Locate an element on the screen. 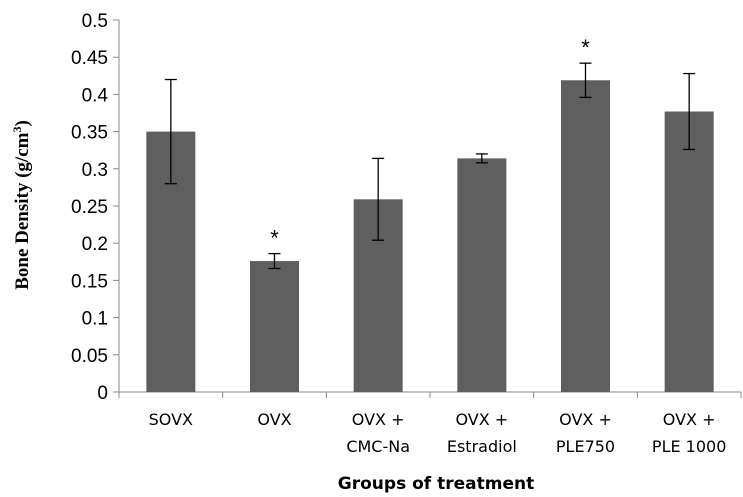 This screenshot has width=743, height=497. y-tick-label: 0.3 is located at coordinates (95, 170).